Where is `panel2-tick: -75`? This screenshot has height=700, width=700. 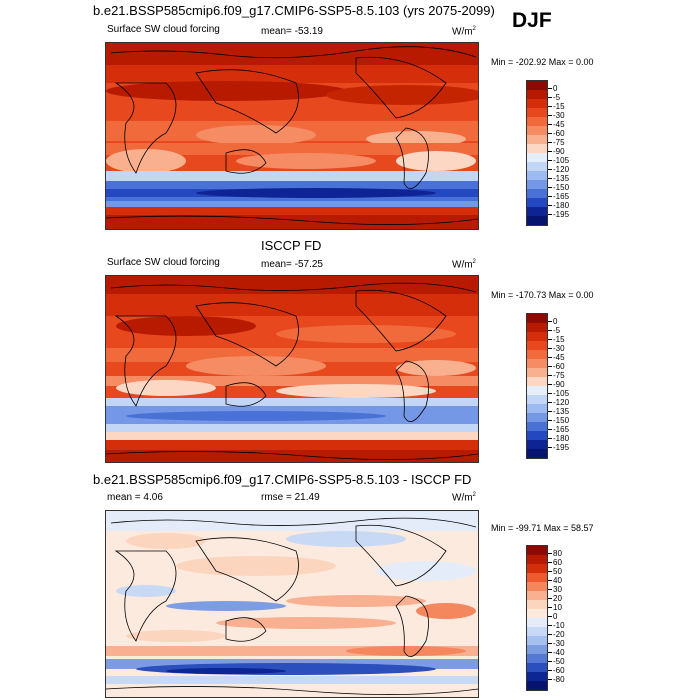 panel2-tick: -75 is located at coordinates (556, 375).